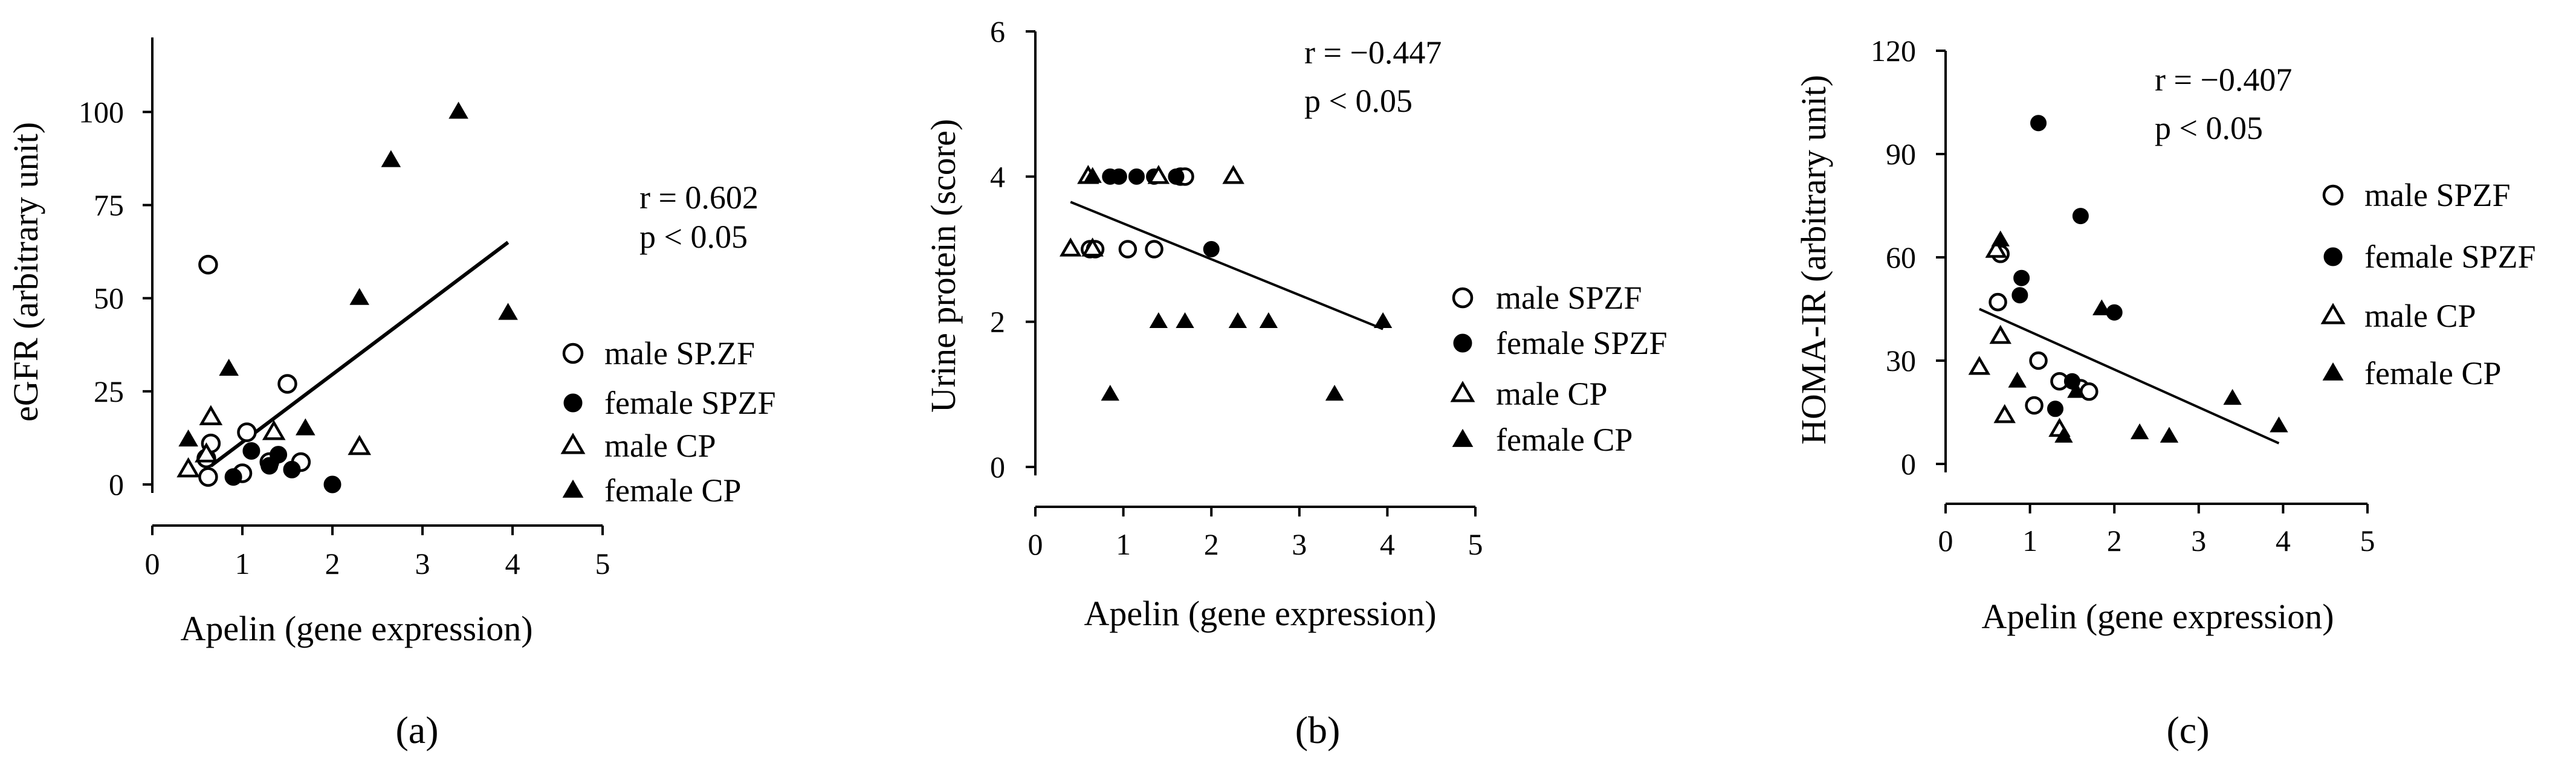 This screenshot has height=772, width=2576. Describe the element at coordinates (2187, 730) in the screenshot. I see `panel-label: (c)` at that location.